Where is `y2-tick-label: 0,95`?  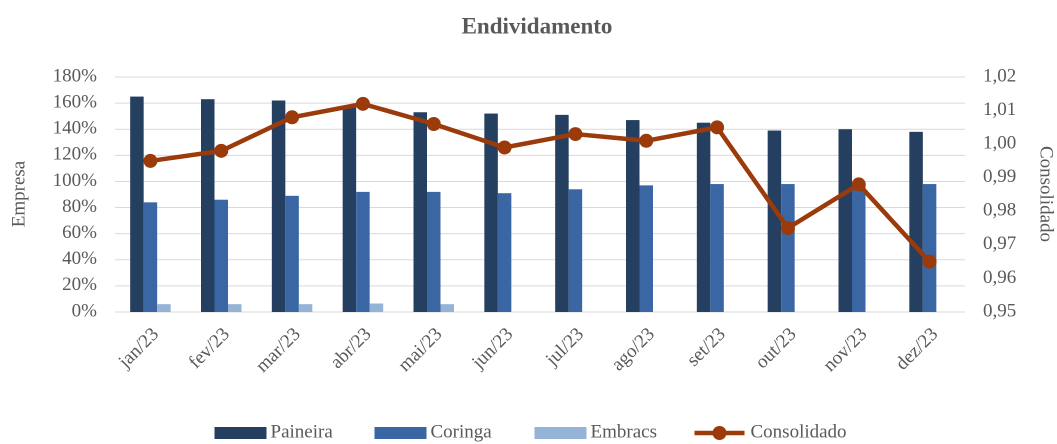 y2-tick-label: 0,95 is located at coordinates (999, 310).